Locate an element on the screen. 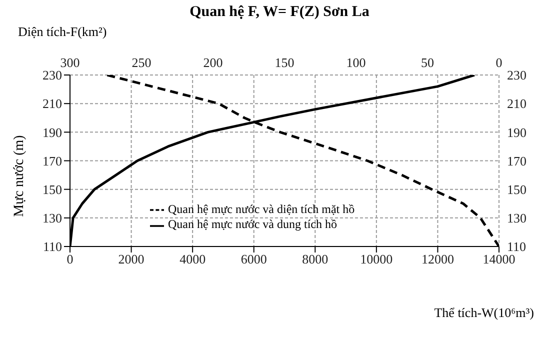  x-tick-label: 10000 is located at coordinates (376, 259).